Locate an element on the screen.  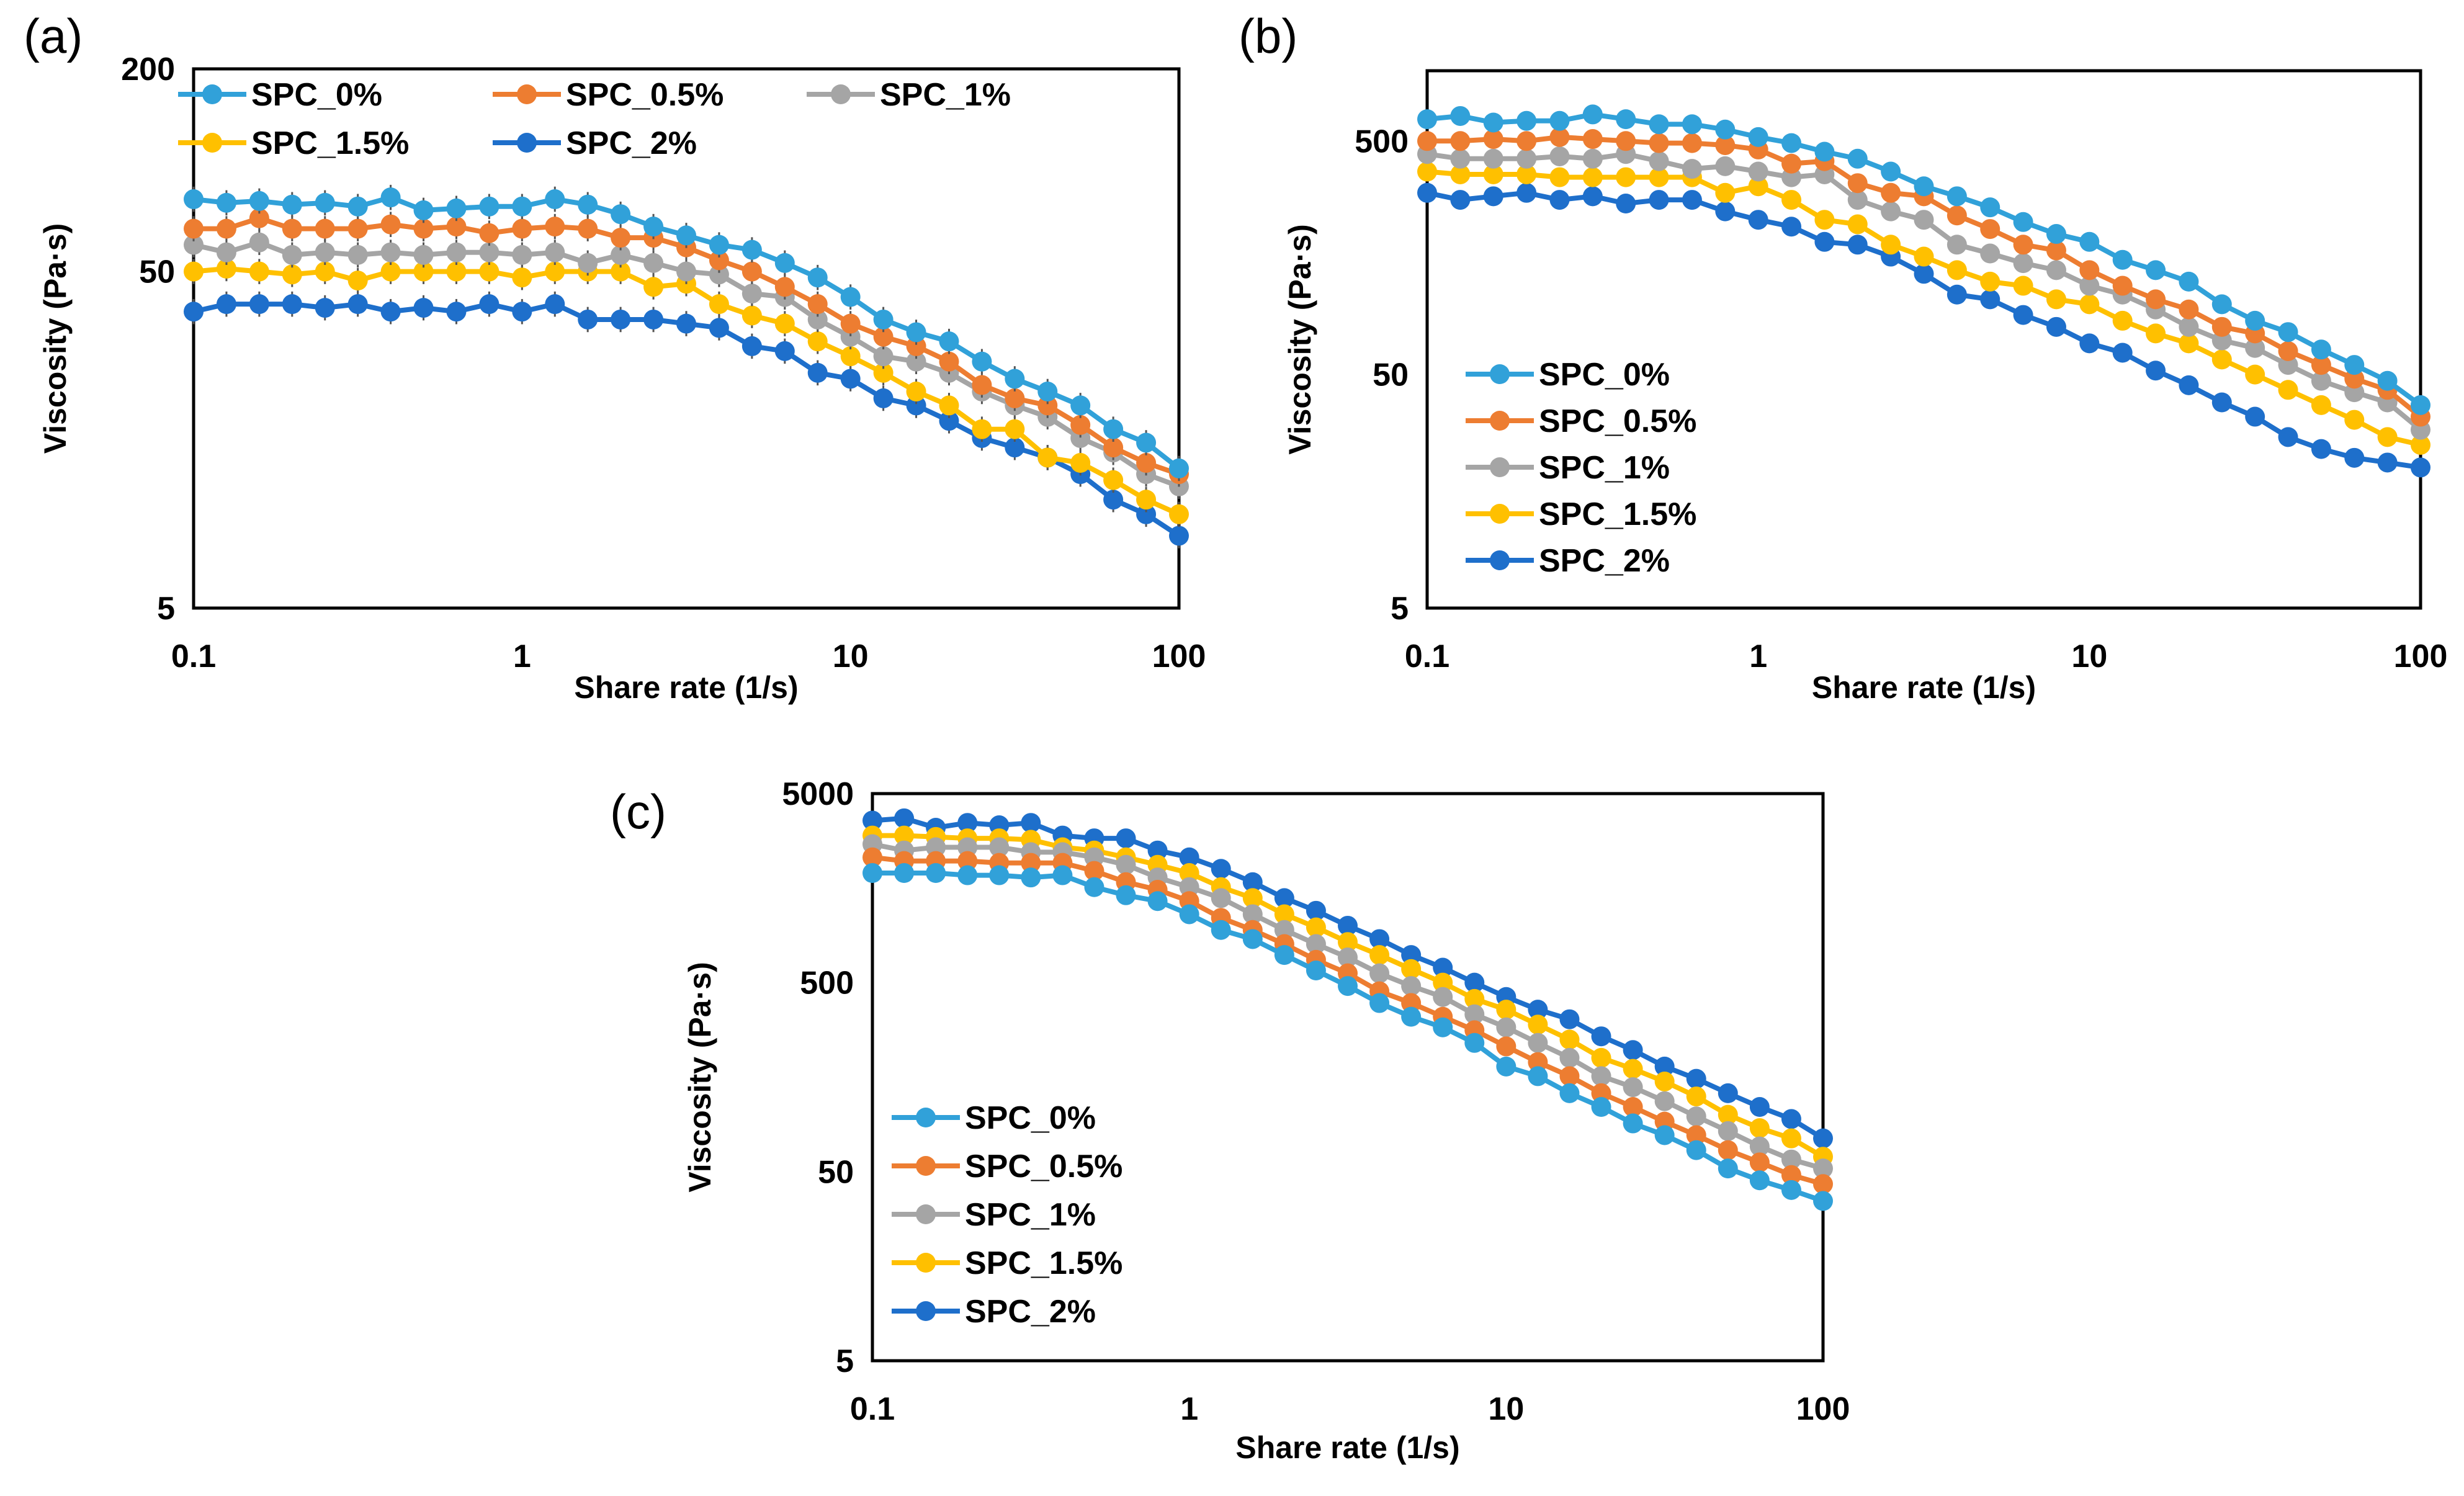
legend-marker is located at coordinates (926, 1311).